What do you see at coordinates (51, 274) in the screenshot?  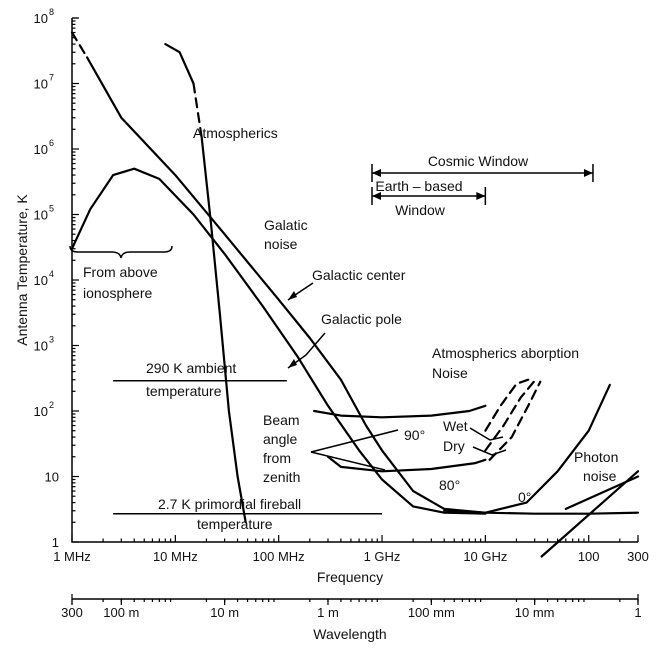 I see `y-tick-exponent: 4` at bounding box center [51, 274].